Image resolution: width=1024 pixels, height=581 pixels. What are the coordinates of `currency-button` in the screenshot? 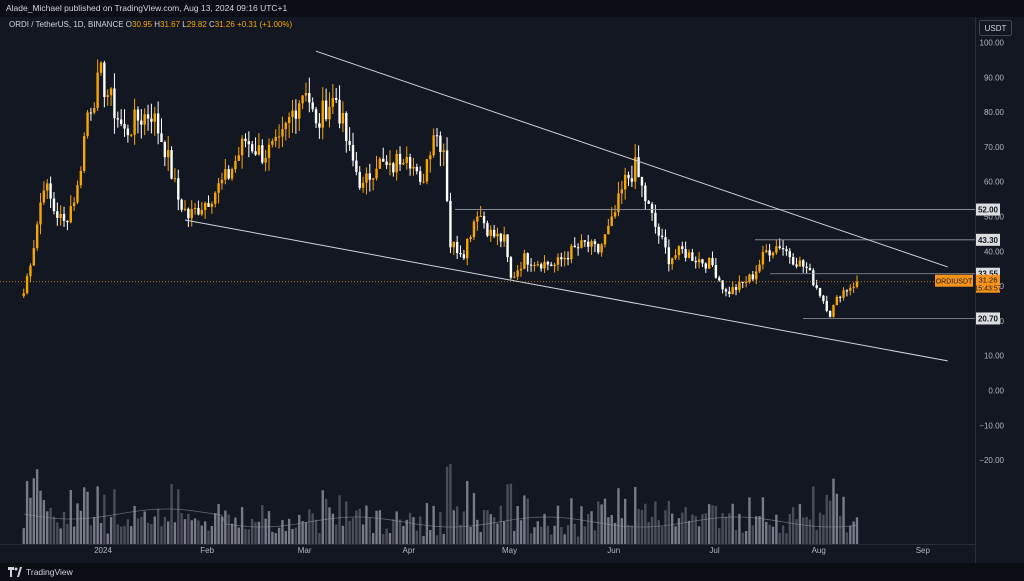 It's located at (995, 28).